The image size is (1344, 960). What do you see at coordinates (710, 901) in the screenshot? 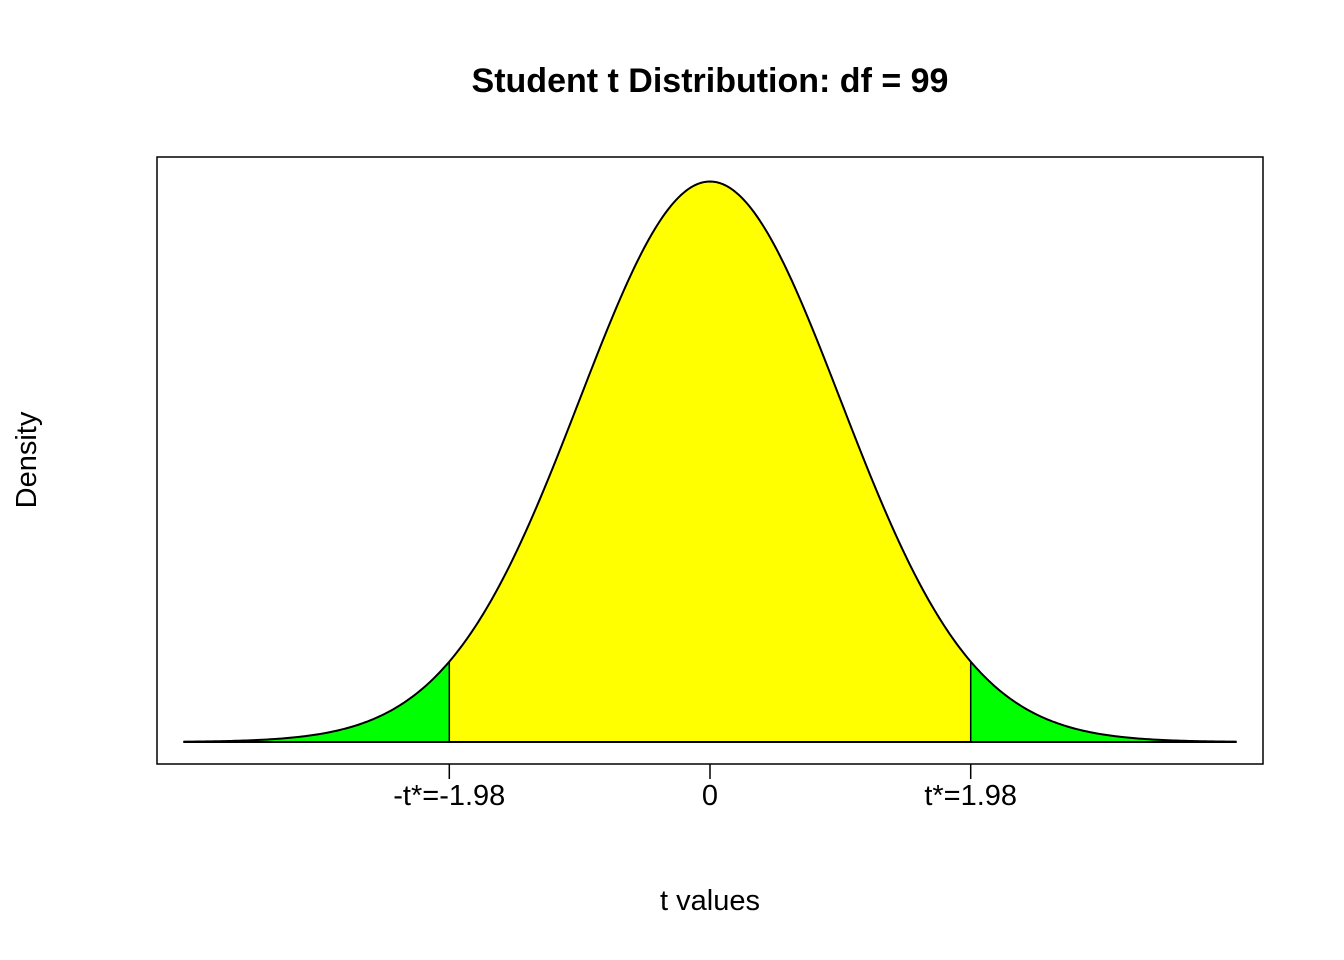
I see `x-axis-label: t values` at bounding box center [710, 901].